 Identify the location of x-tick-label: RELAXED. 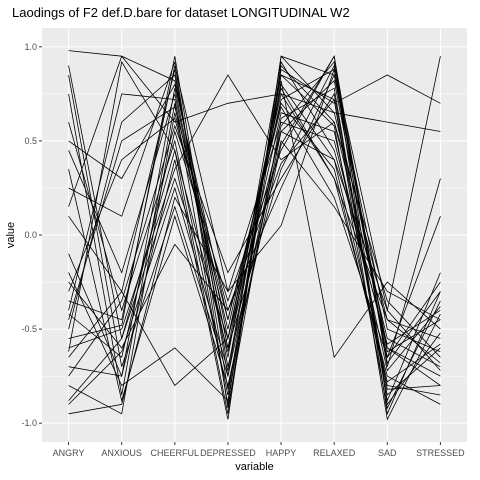
(334, 453).